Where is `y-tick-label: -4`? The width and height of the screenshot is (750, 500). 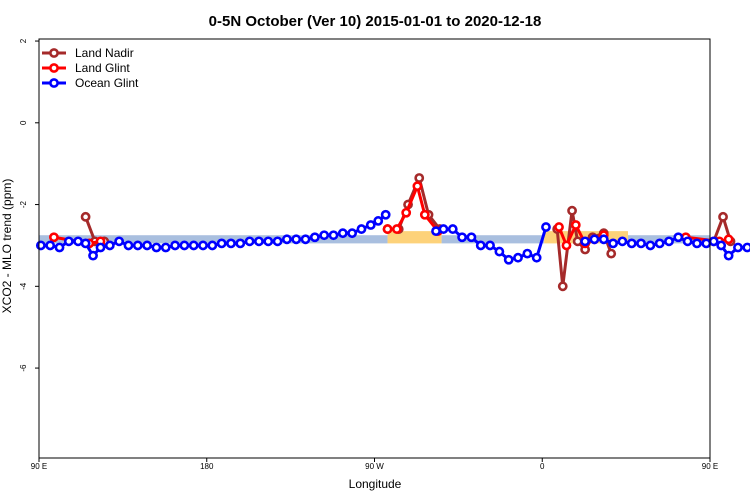
y-tick-label: -4 is located at coordinates (23, 286).